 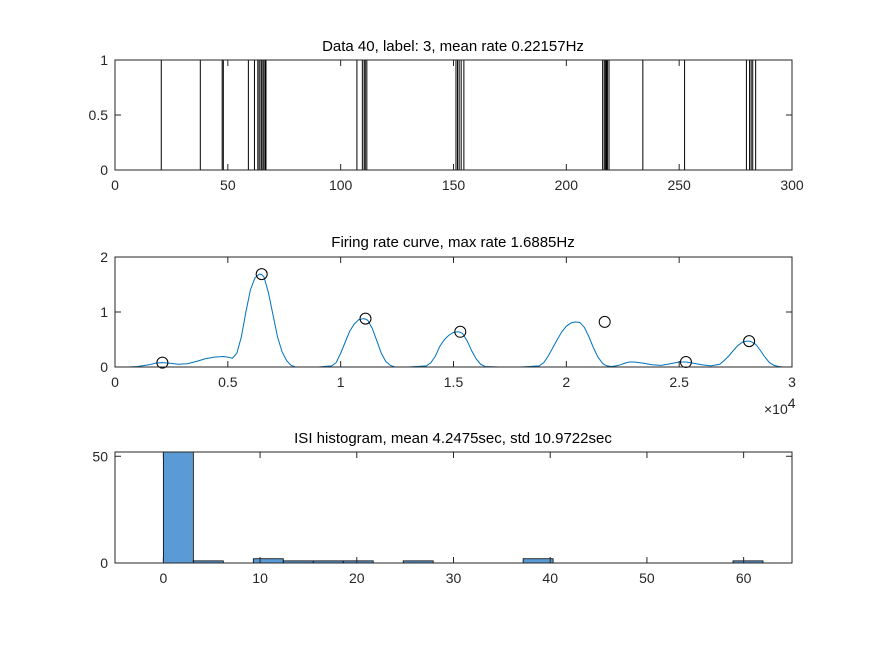 I want to click on rate-title: Firing rate curve, max rate 1.6885Hz, so click(x=452, y=242).